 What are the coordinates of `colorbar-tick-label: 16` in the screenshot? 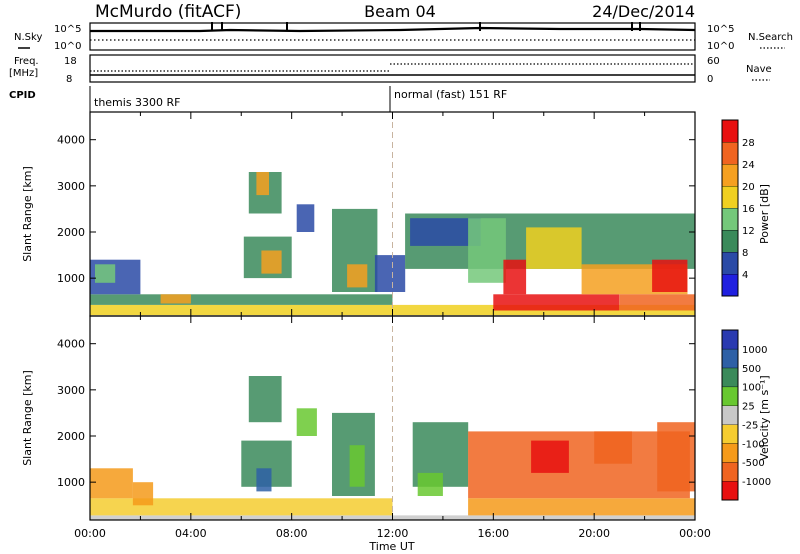 It's located at (748, 209).